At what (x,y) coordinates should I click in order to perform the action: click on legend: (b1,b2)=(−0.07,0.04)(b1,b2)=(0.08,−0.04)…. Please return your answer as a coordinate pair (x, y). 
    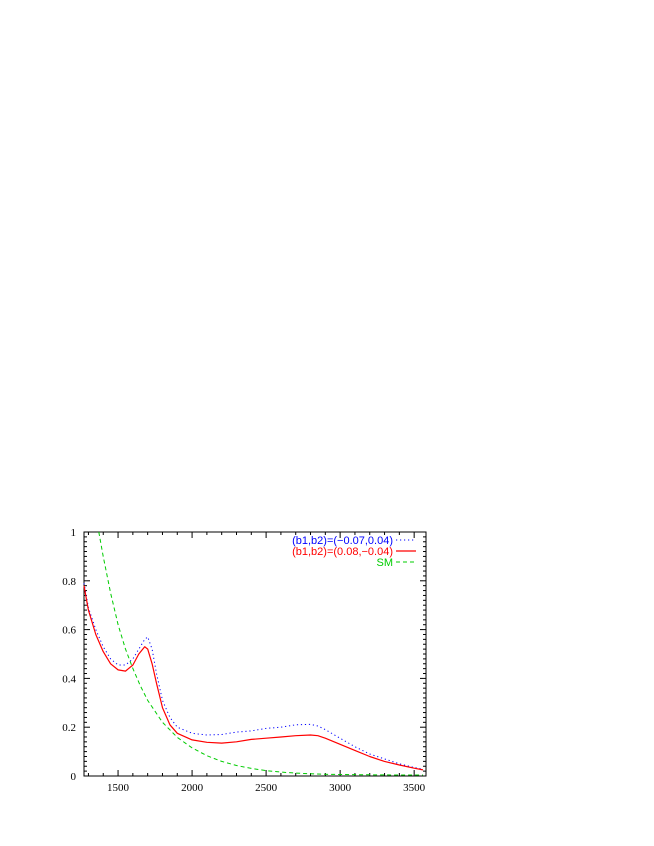
    Looking at the image, I should click on (354, 552).